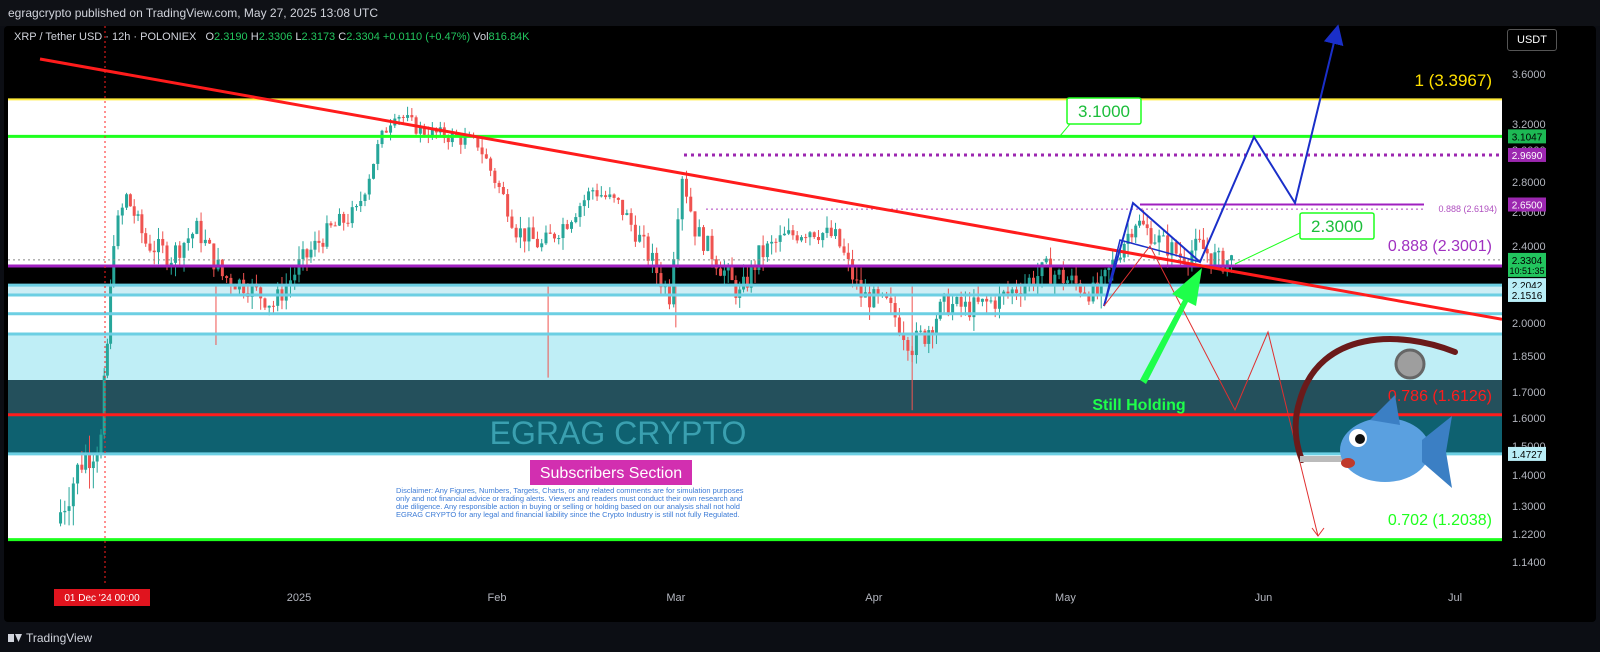  I want to click on zone-cyan, so click(755, 357).